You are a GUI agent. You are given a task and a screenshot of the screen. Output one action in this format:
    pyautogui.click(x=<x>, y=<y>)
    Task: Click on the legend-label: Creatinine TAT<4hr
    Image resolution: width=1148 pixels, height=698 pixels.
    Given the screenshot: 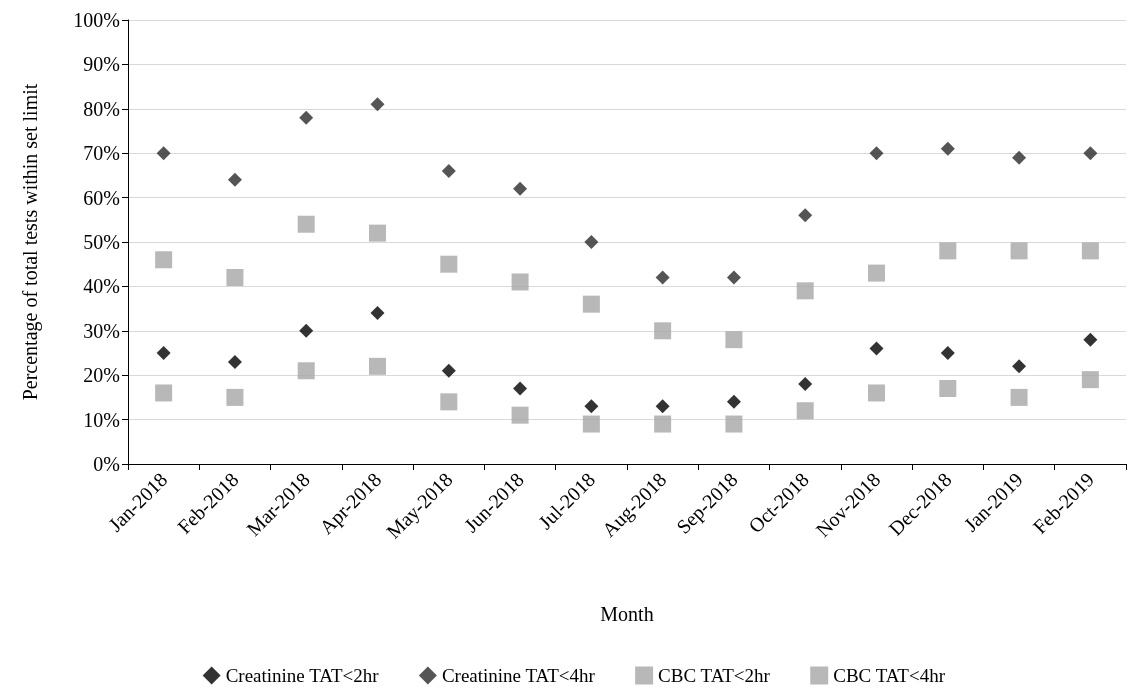 What is the action you would take?
    pyautogui.click(x=518, y=675)
    